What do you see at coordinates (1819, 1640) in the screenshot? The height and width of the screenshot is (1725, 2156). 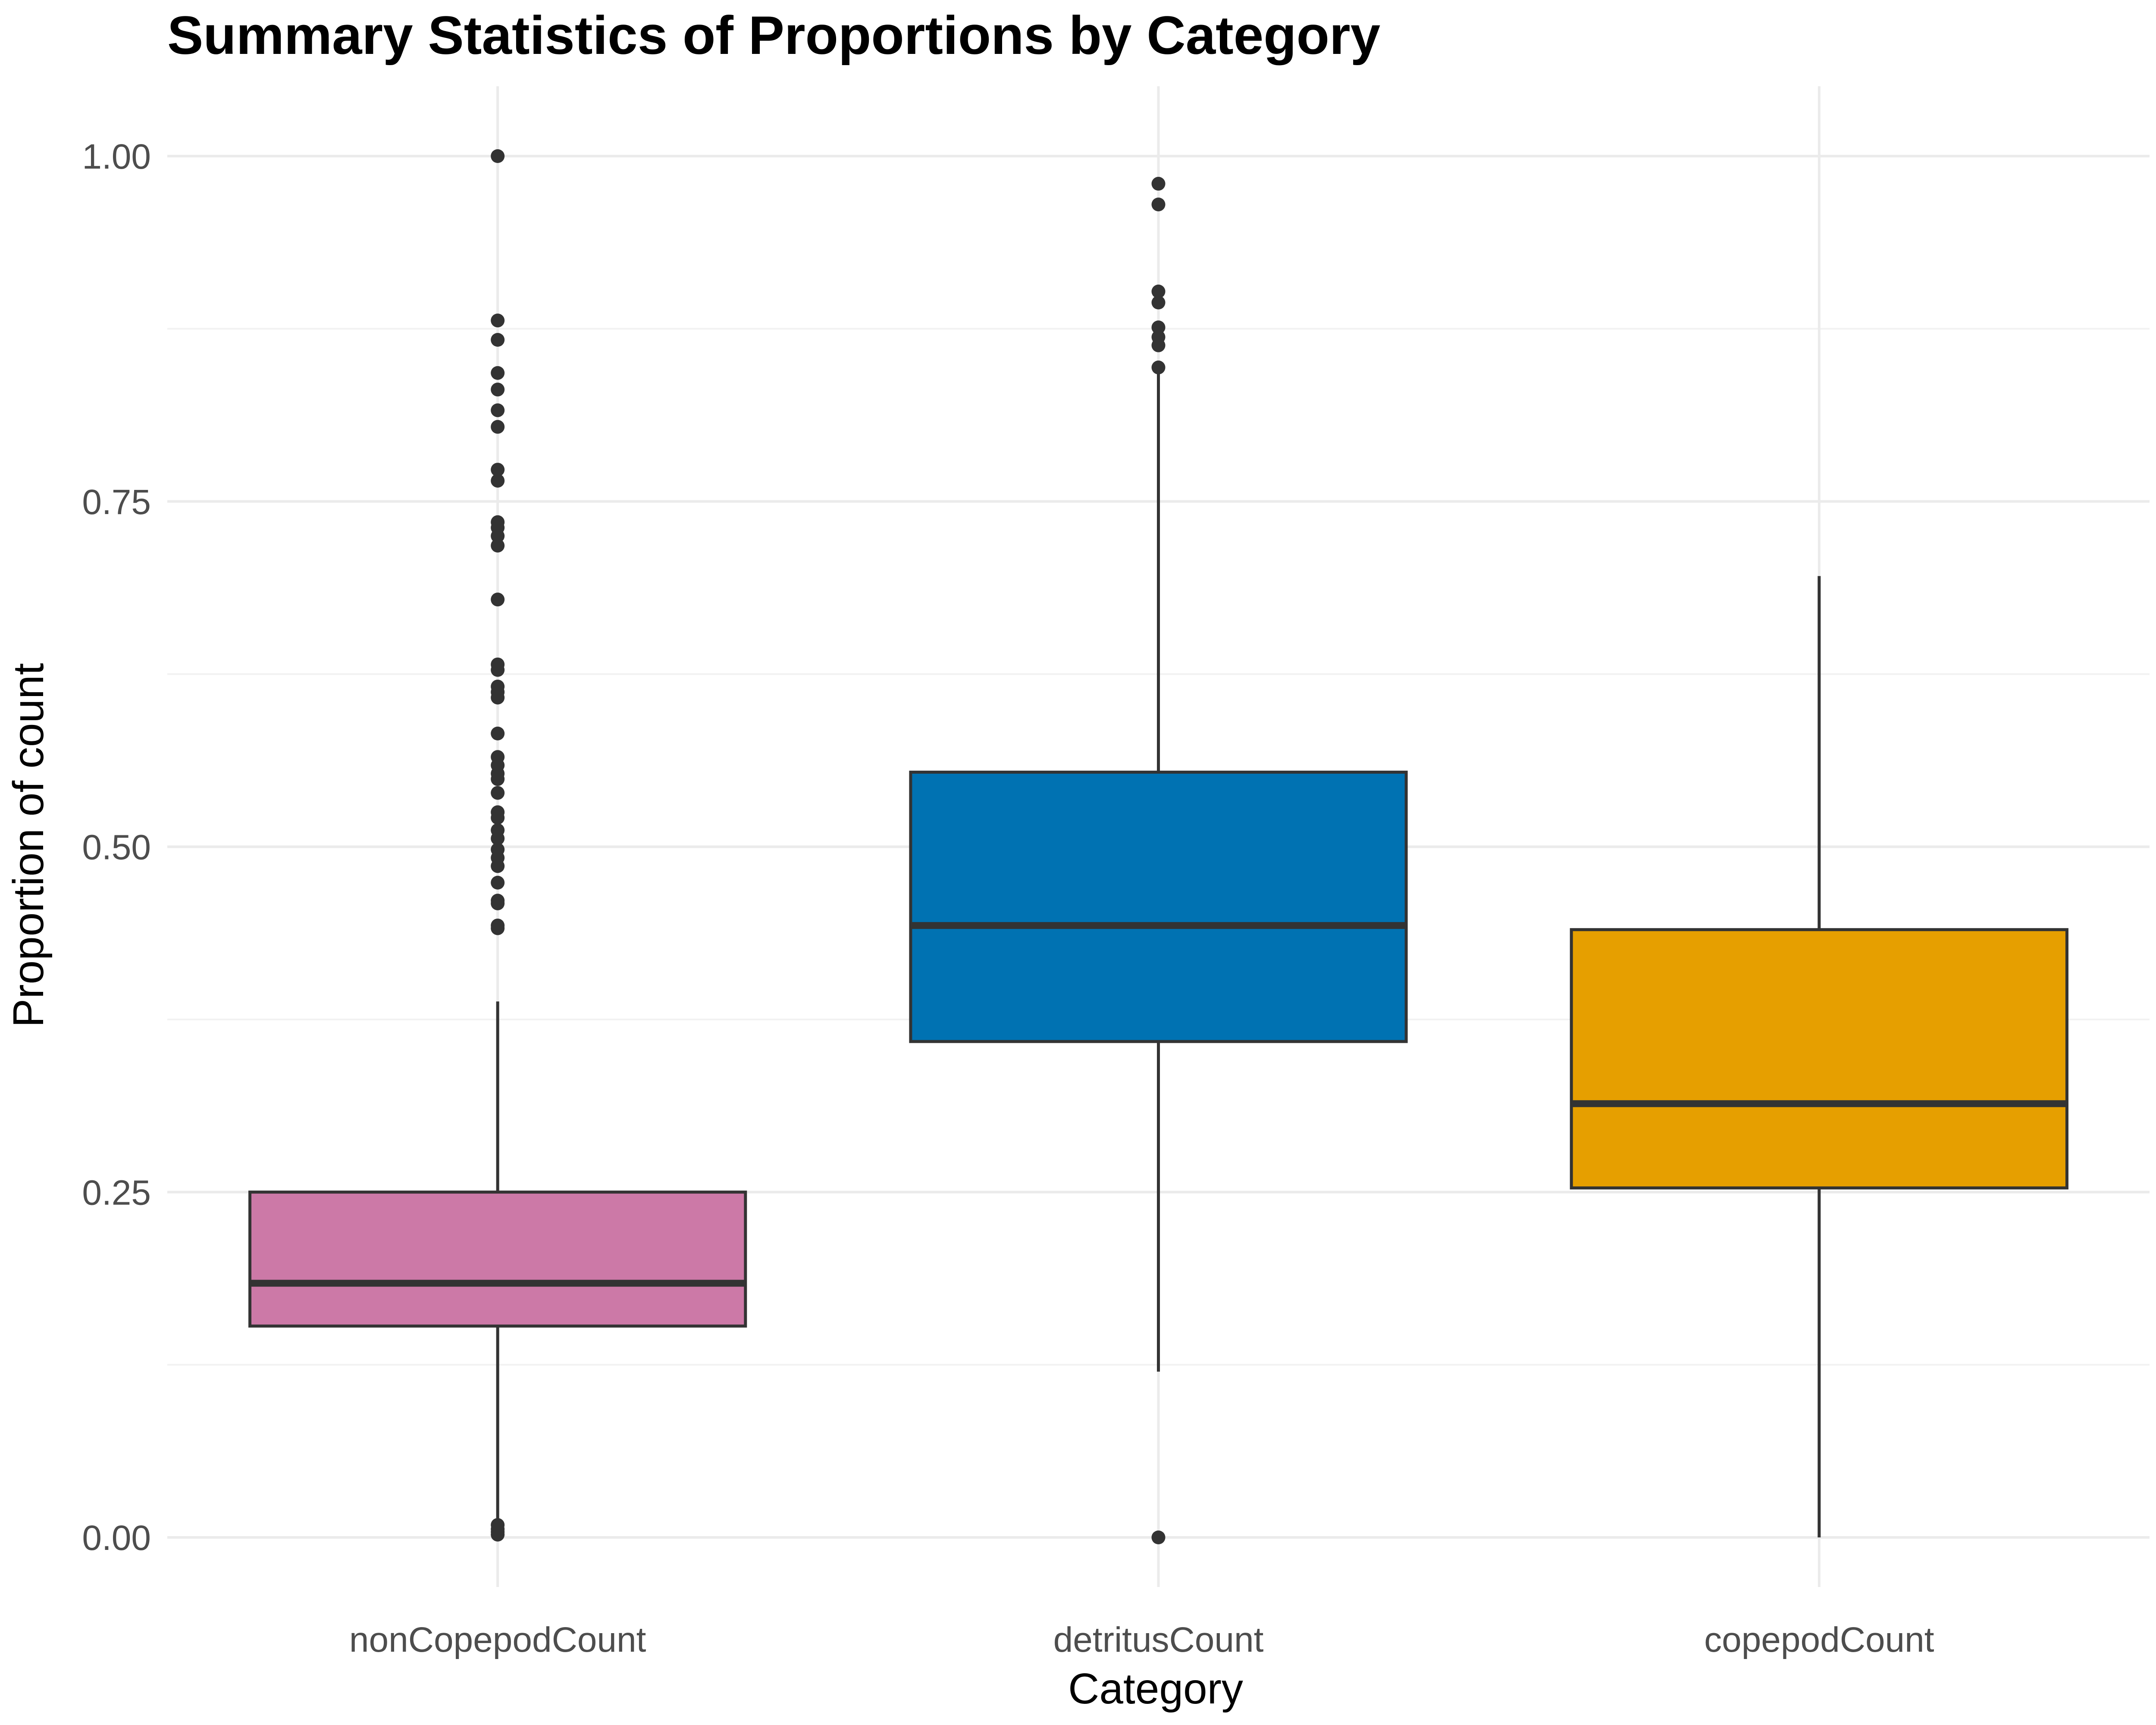 I see `x-tick-label: copepodCount` at bounding box center [1819, 1640].